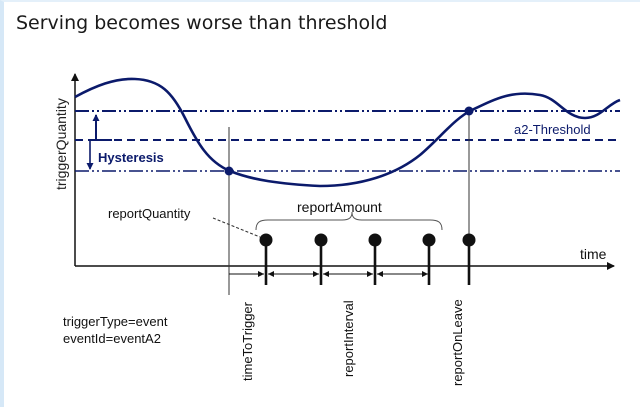 The image size is (640, 407). Describe the element at coordinates (112, 338) in the screenshot. I see `event-id-config: eventId=eventA2` at that location.